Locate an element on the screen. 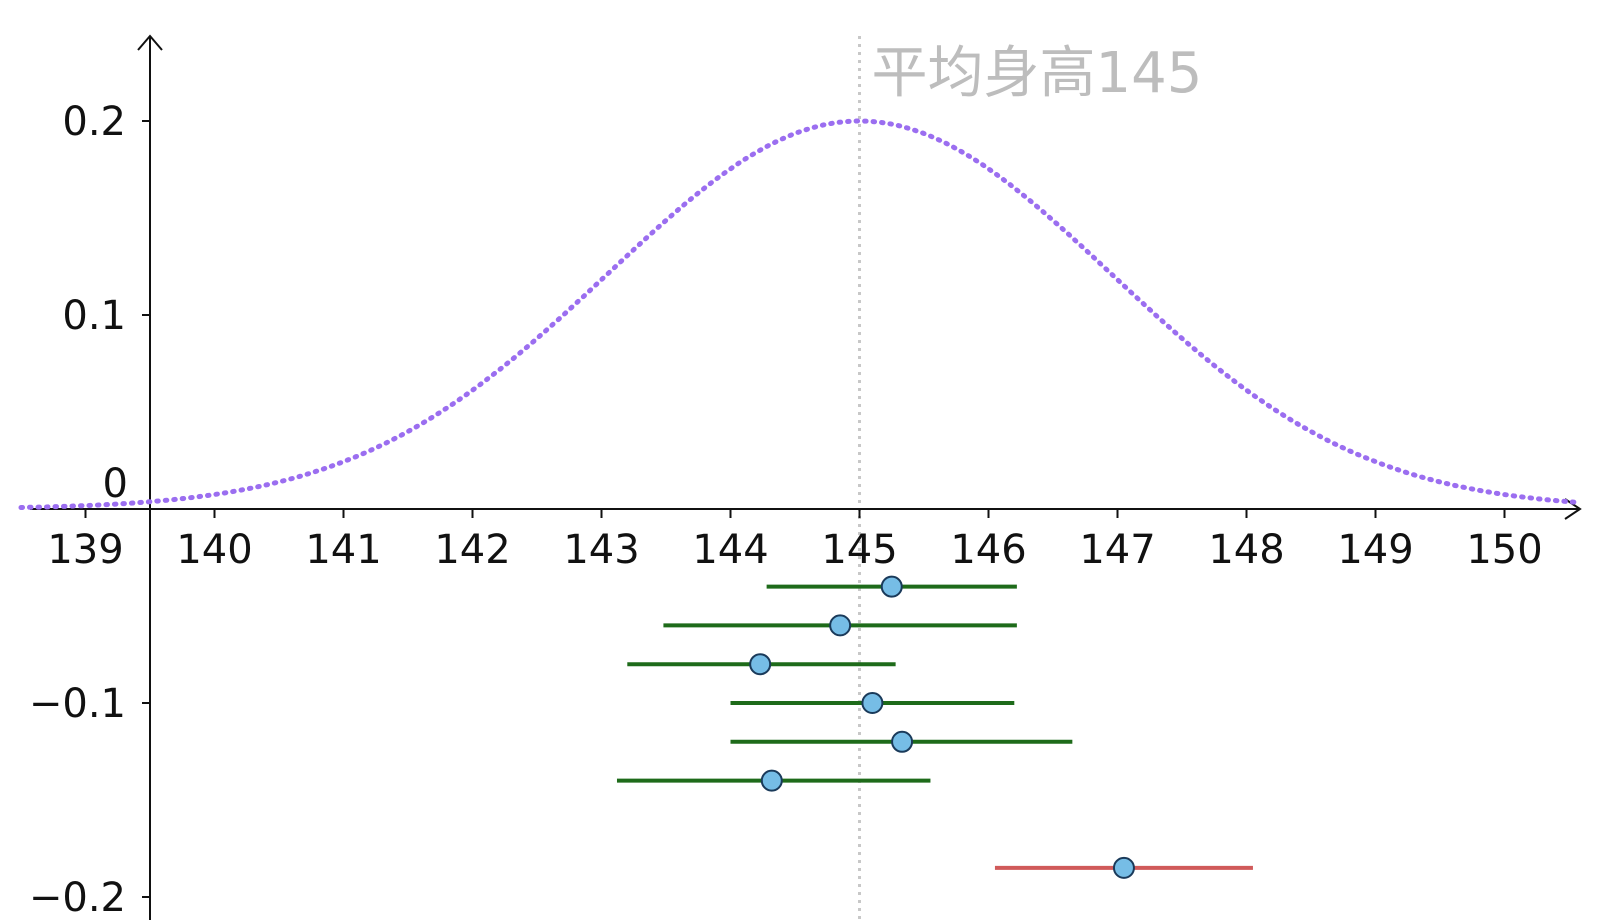 This screenshot has width=1620, height=920. x-tick-label: 149 is located at coordinates (1375, 550).